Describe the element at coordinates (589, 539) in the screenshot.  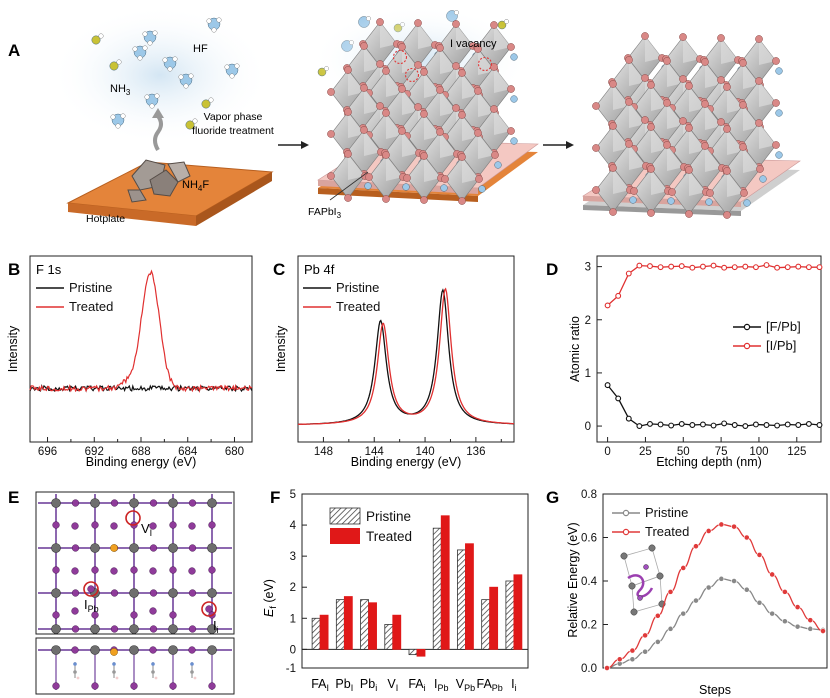
I see `y-tick-label-g: 0.6` at that location.